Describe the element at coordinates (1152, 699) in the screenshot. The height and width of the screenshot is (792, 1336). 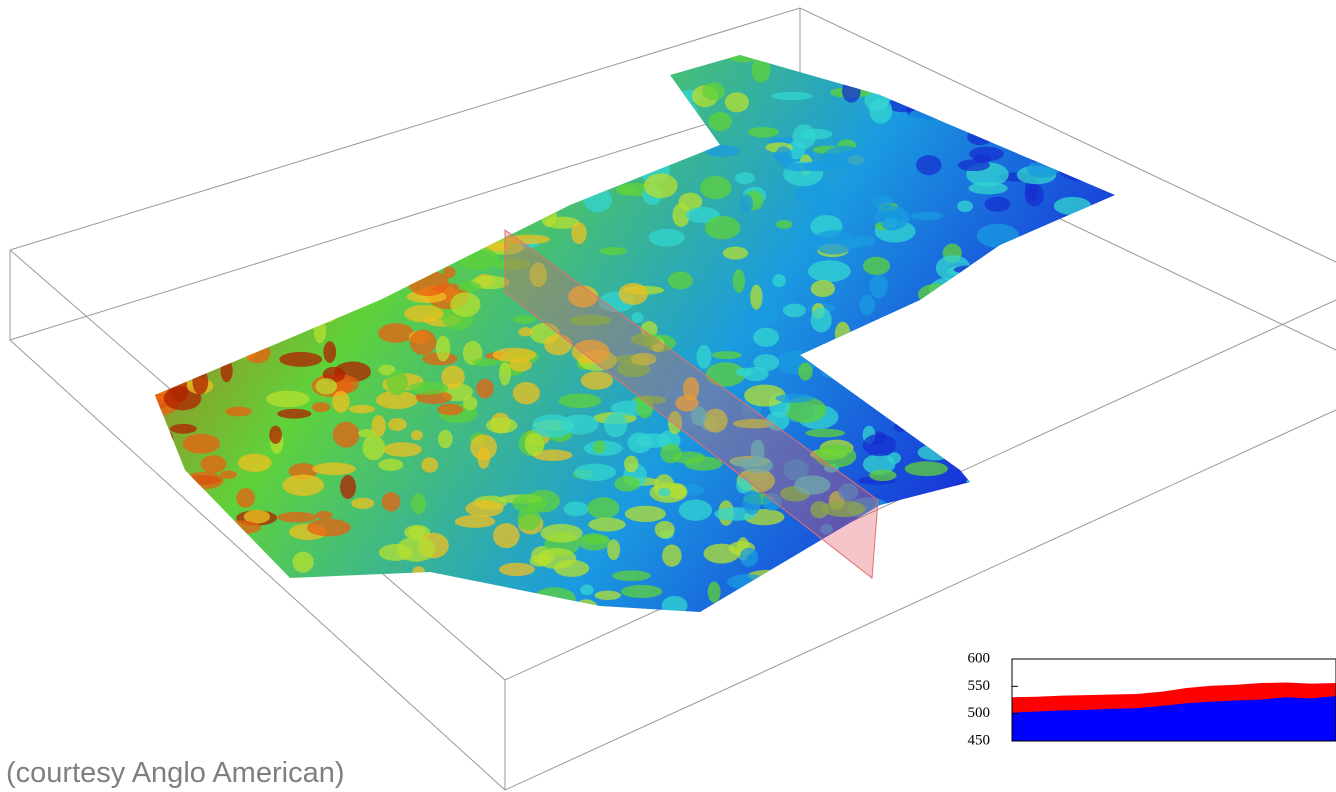
I see `inset-chart: 600 550 500 450` at that location.